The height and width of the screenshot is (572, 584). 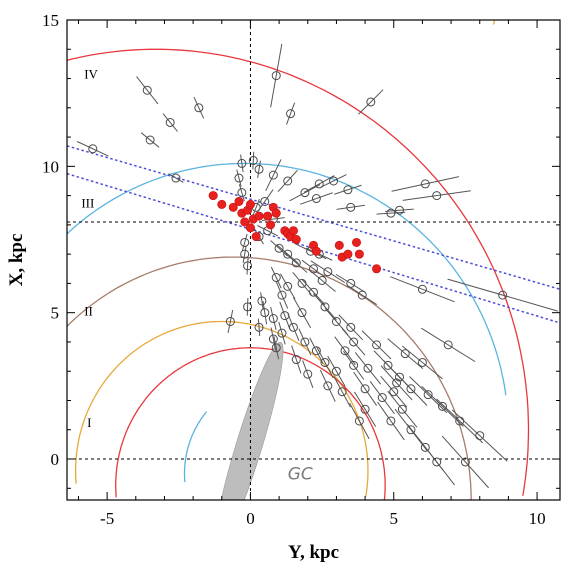 What do you see at coordinates (55, 459) in the screenshot?
I see `y-tick-label: 0` at bounding box center [55, 459].